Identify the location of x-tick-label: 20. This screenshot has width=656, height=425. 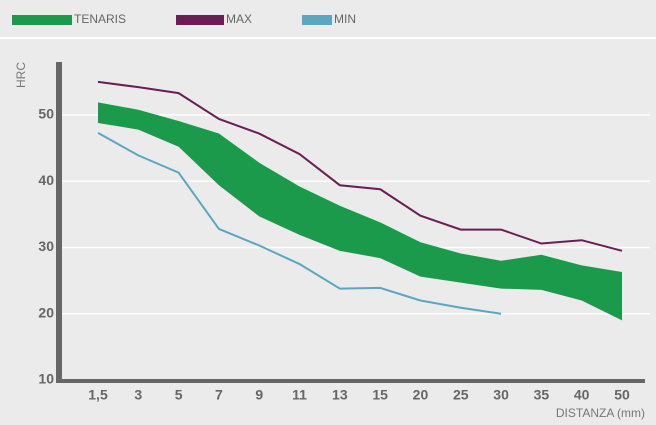
(421, 395).